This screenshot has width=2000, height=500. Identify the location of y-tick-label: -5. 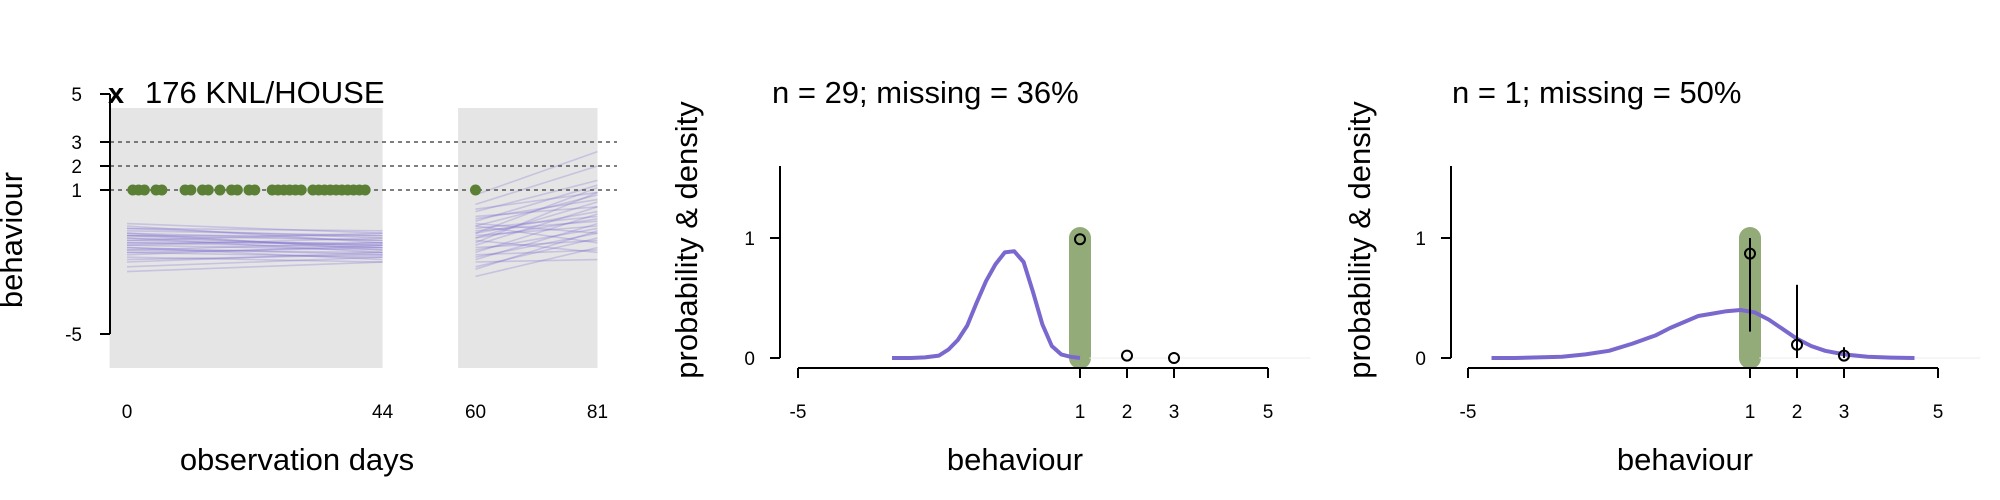
(73, 335).